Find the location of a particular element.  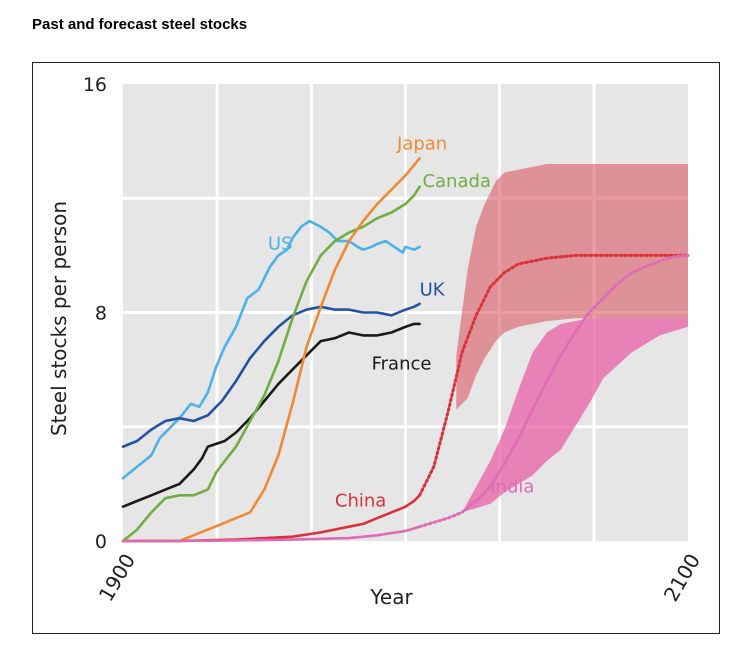

y-tick-label: 0 is located at coordinates (101, 542).